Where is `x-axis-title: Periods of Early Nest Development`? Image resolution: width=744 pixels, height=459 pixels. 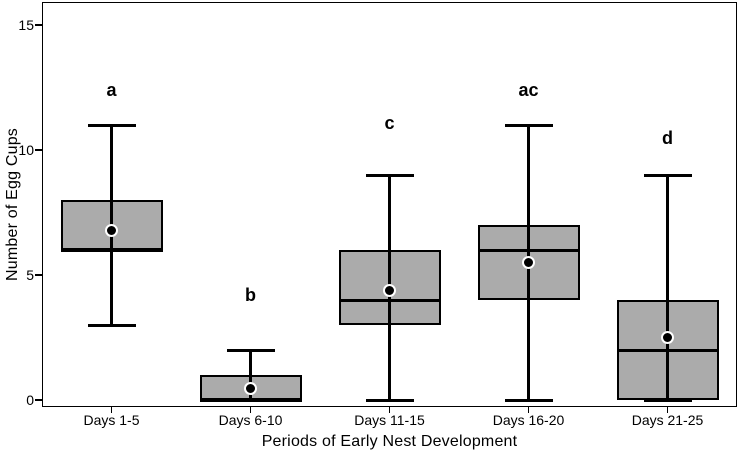
x-axis-title: Periods of Early Nest Development is located at coordinates (389, 441).